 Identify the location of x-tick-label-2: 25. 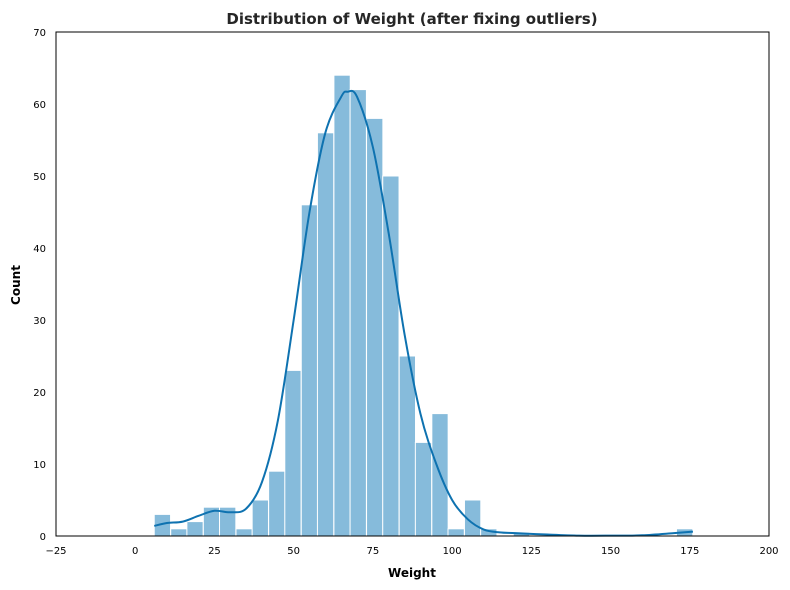
(214, 551).